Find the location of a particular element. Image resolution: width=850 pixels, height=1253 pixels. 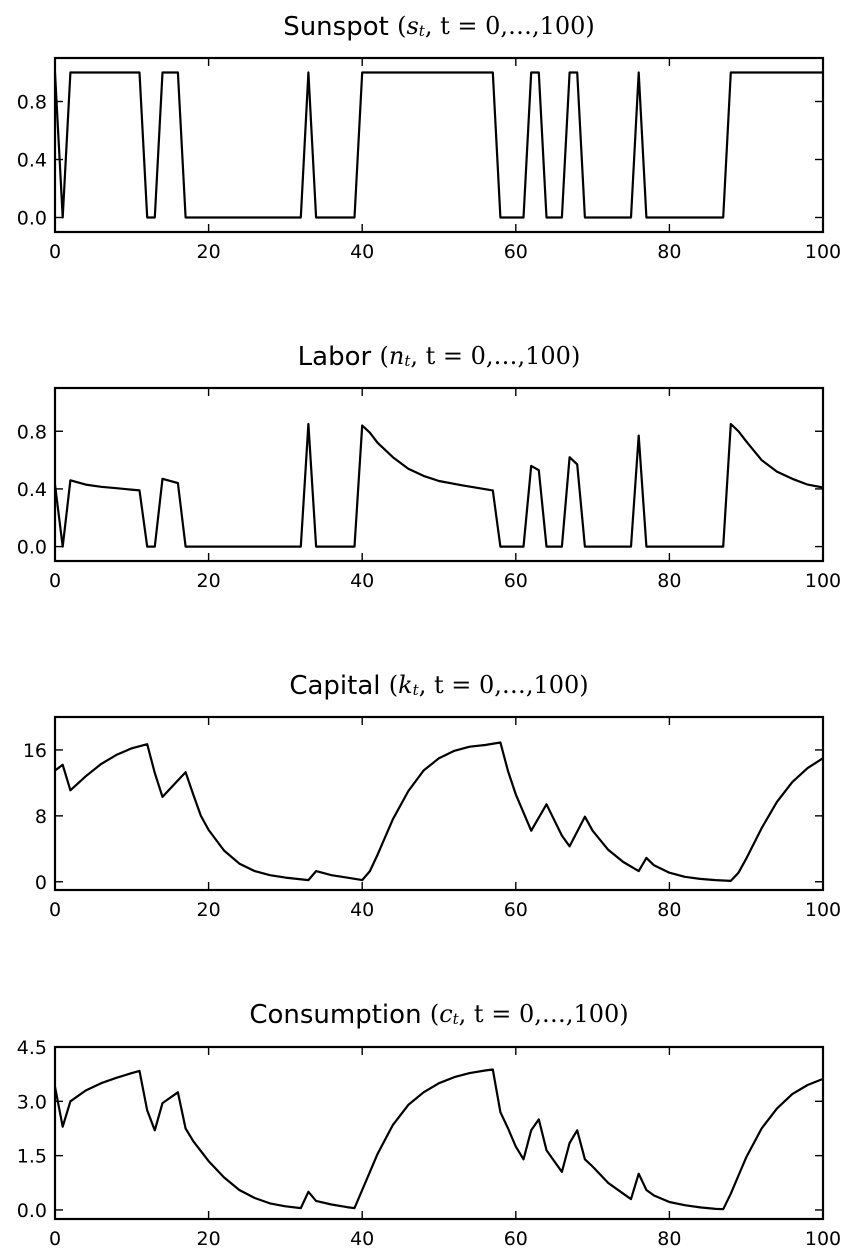

capital-title-suffix: , t = 0,…,100) is located at coordinates (504, 685).